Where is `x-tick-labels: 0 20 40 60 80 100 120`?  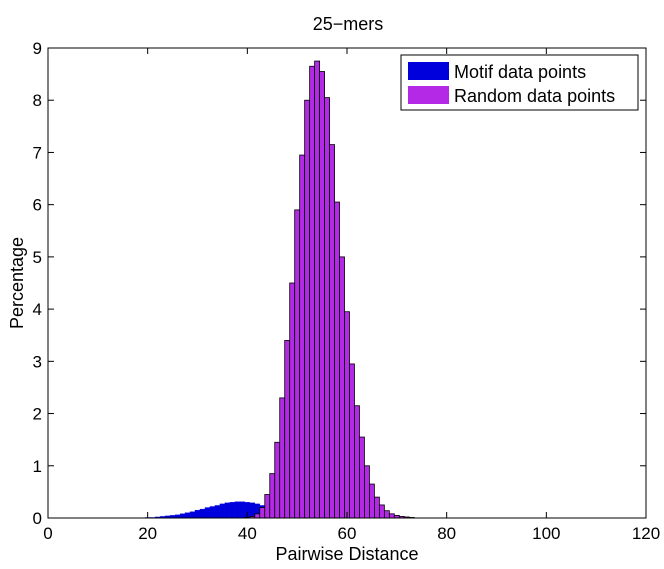 x-tick-labels: 0 20 40 60 80 100 120 is located at coordinates (351, 533).